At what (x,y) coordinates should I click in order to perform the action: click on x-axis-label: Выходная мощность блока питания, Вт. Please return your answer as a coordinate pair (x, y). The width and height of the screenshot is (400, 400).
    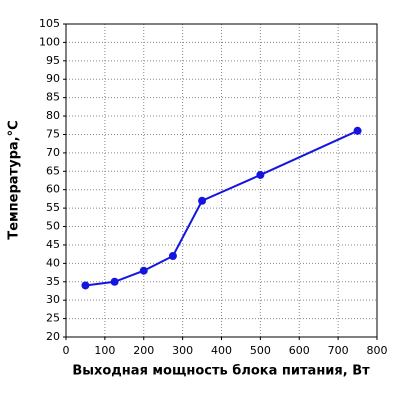
    Looking at the image, I should click on (221, 371).